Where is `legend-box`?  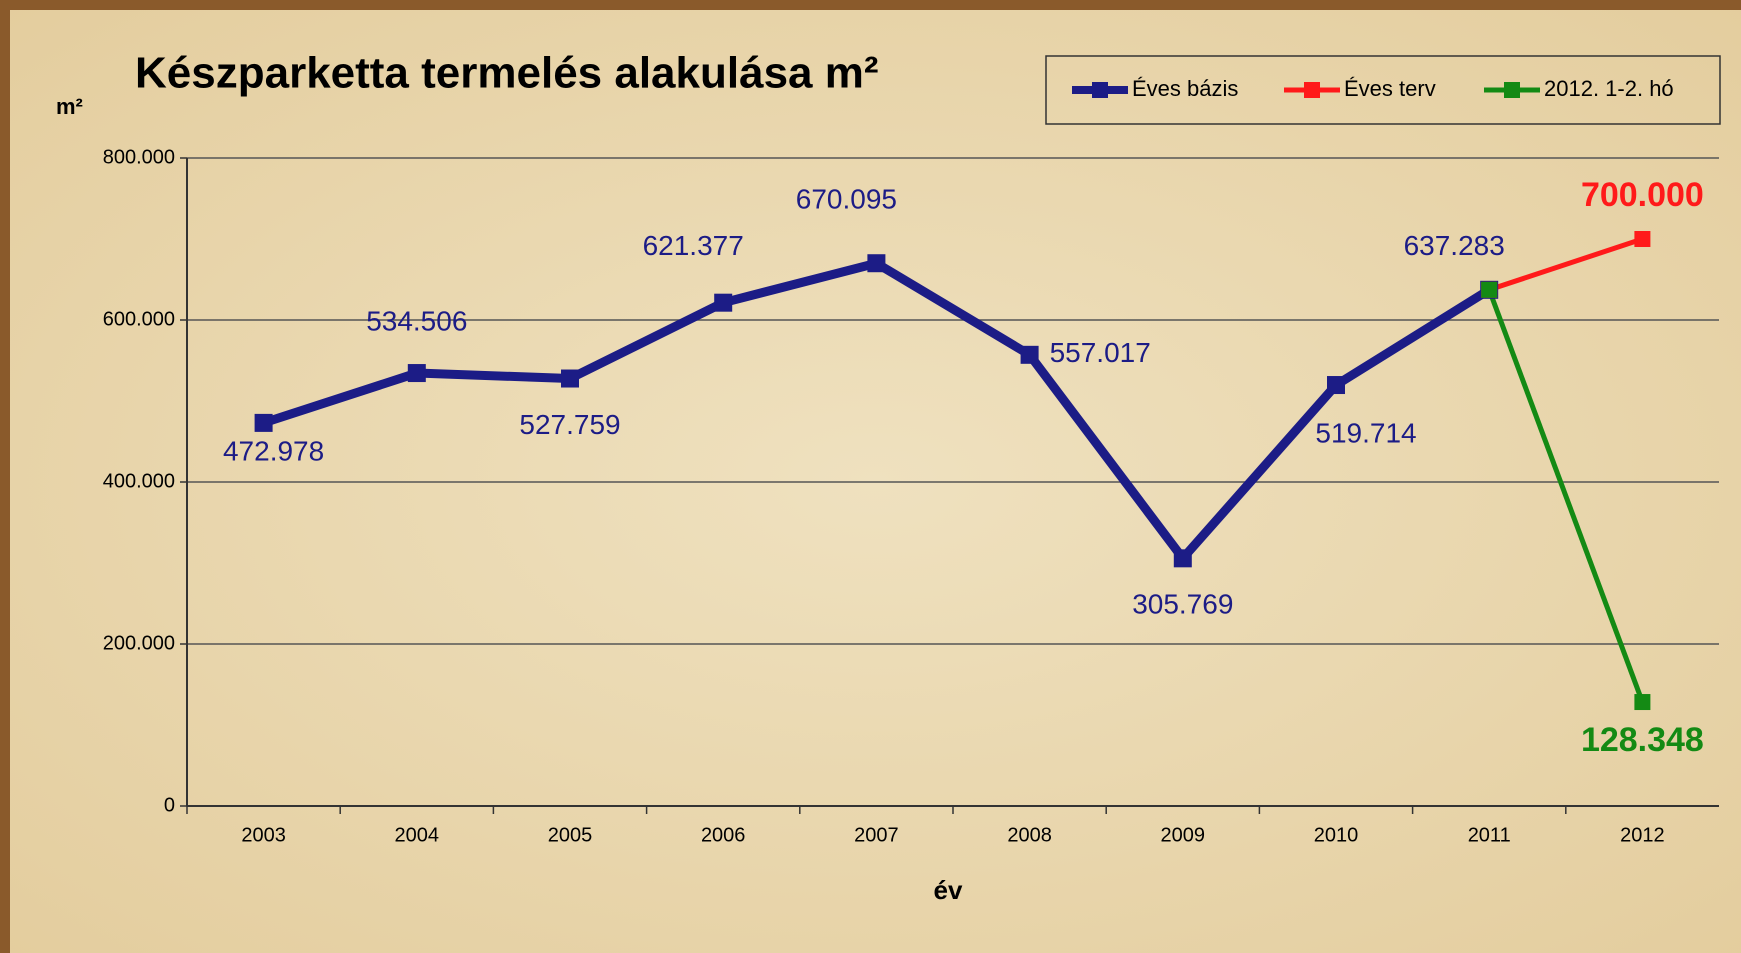 legend-box is located at coordinates (1383, 90).